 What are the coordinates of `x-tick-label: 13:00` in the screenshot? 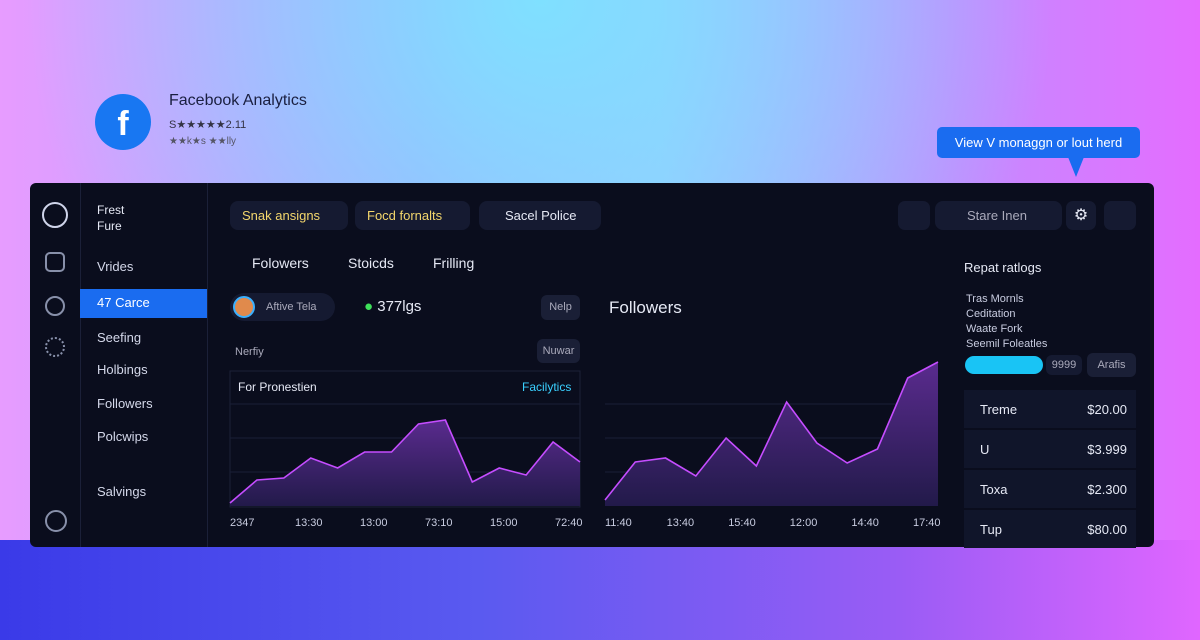 It's located at (374, 523).